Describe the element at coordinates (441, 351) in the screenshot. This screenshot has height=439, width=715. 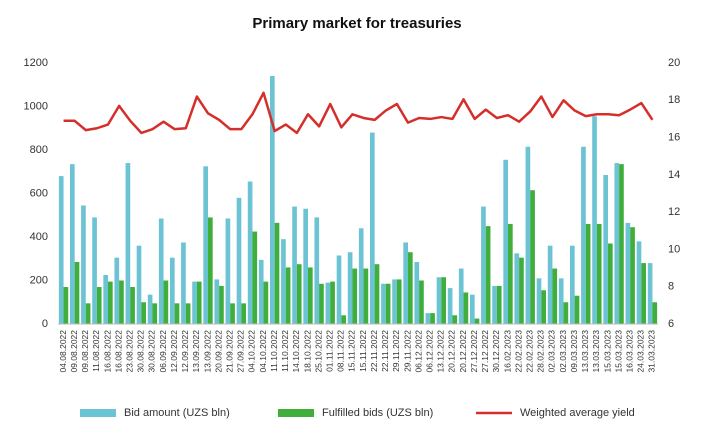
I see `x-tick-label: 13.12.2022` at that location.